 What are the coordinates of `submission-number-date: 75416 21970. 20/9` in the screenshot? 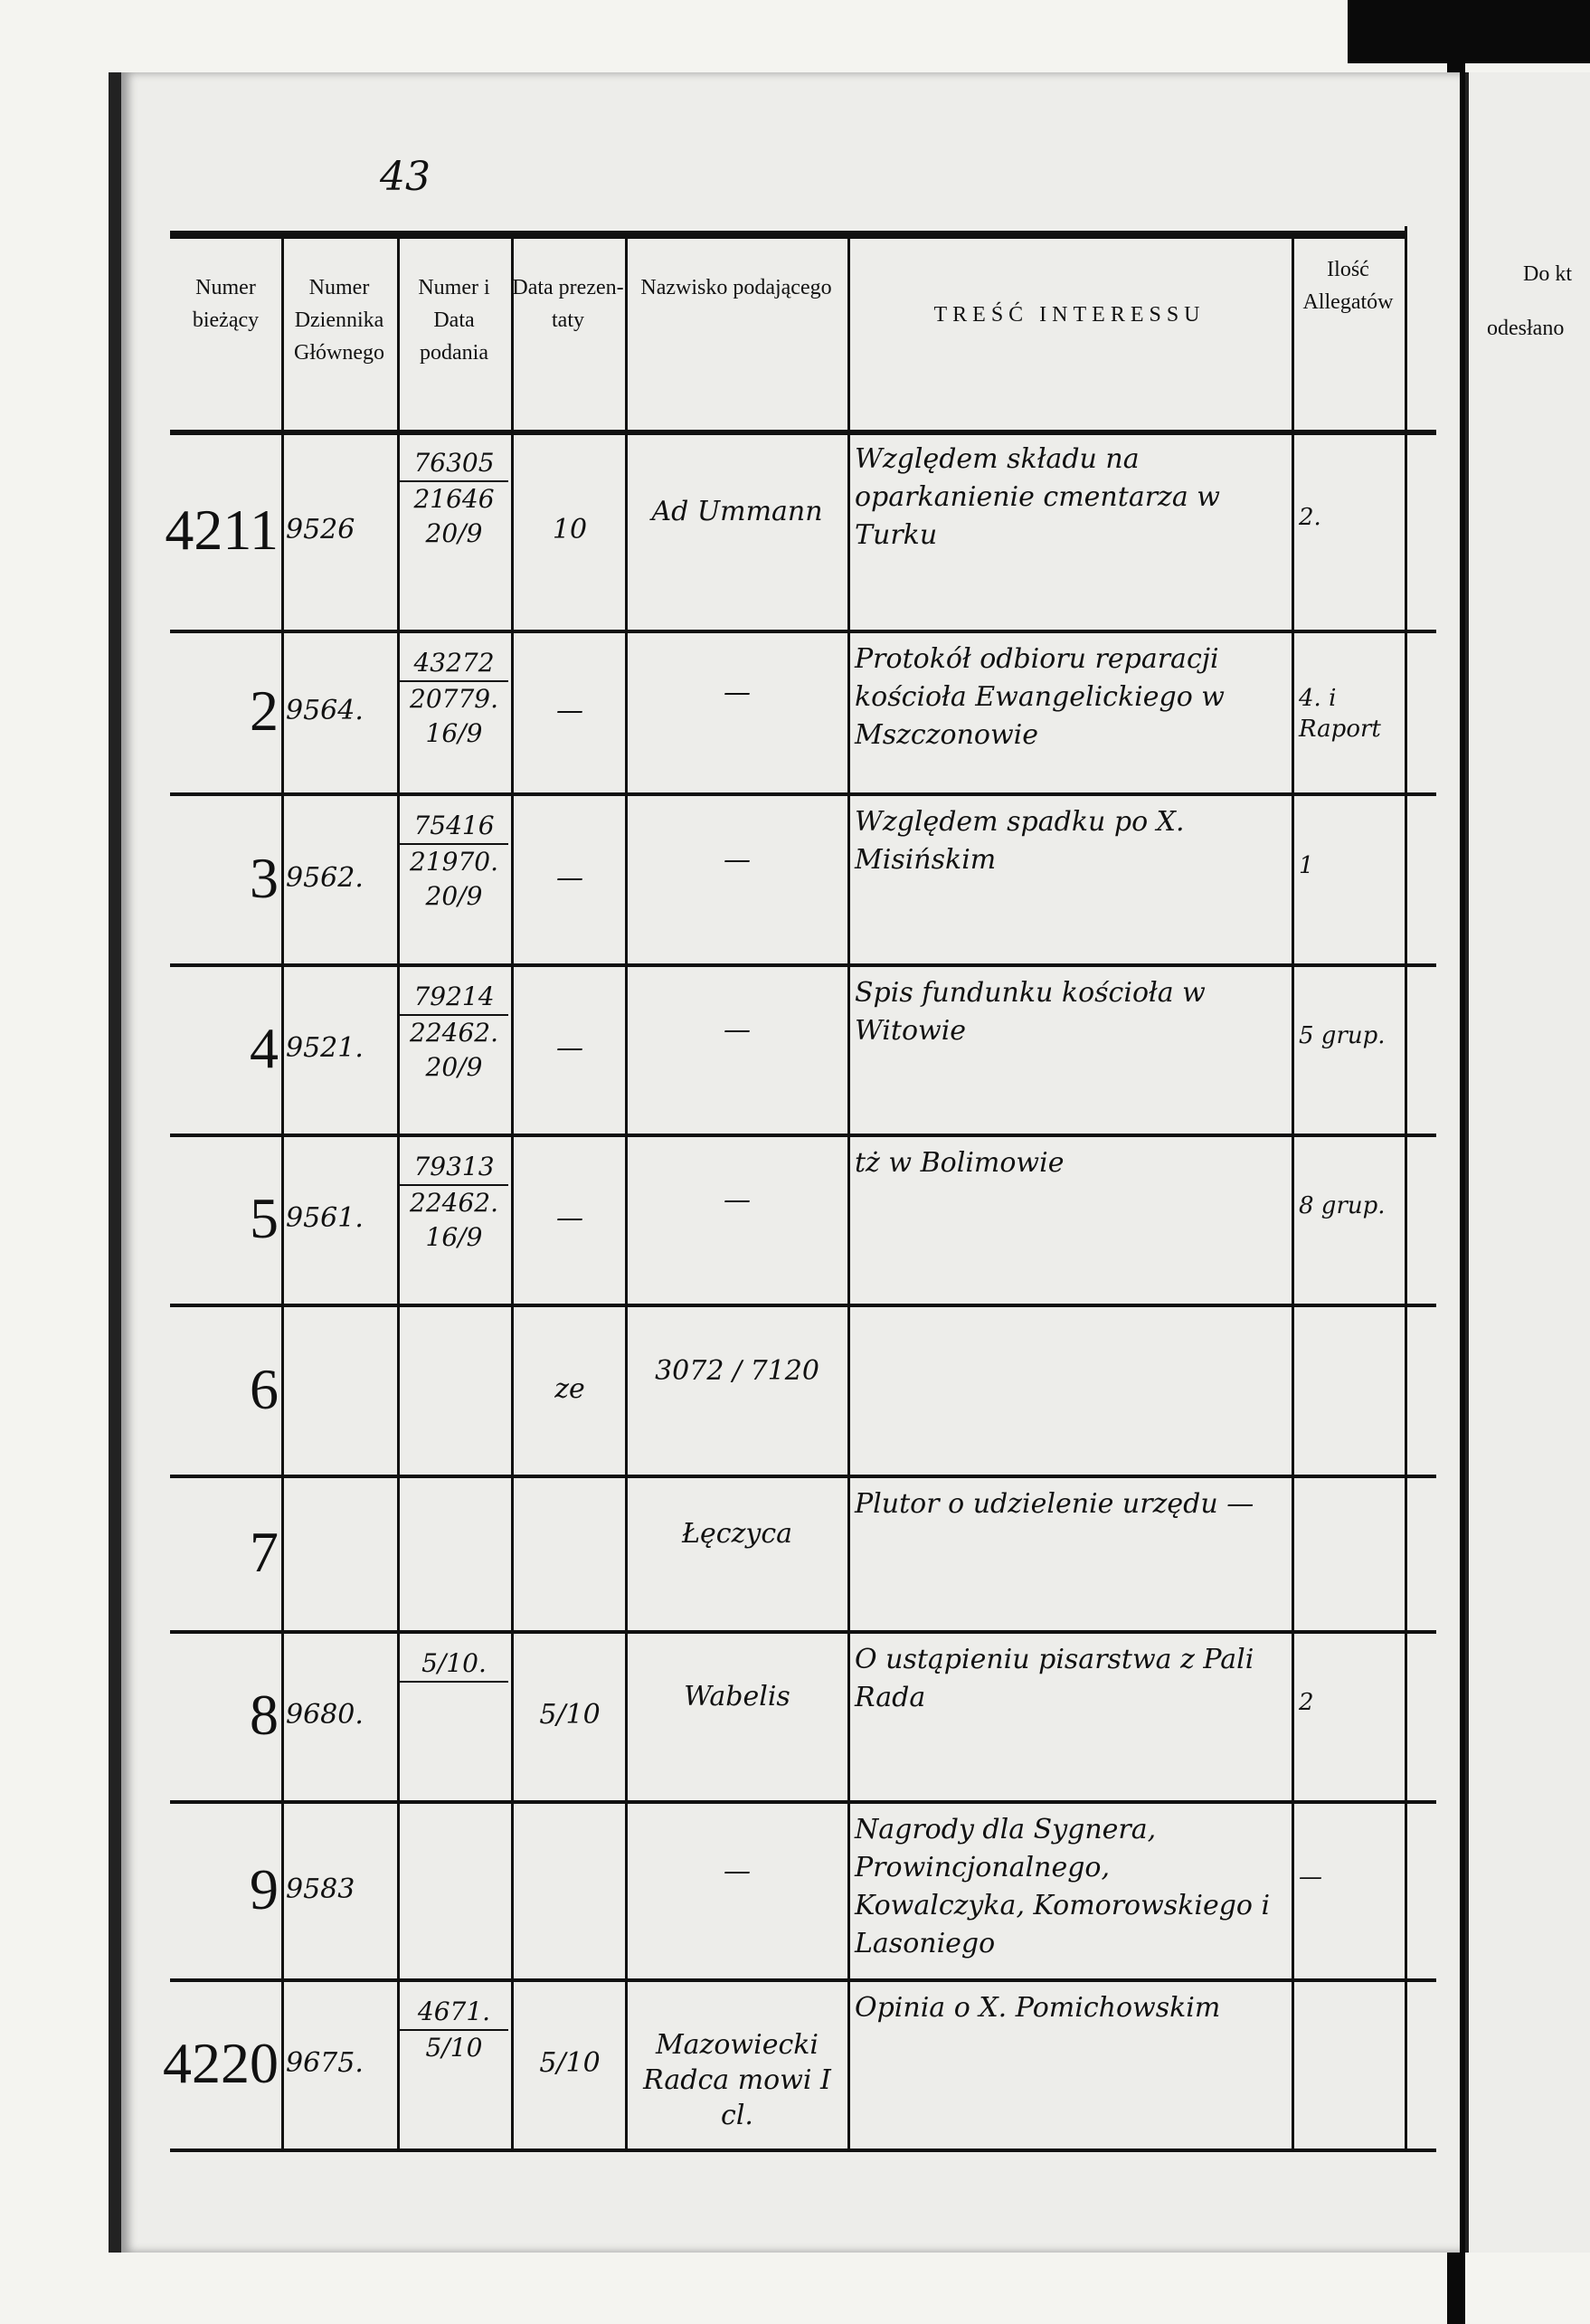 It's located at (454, 861).